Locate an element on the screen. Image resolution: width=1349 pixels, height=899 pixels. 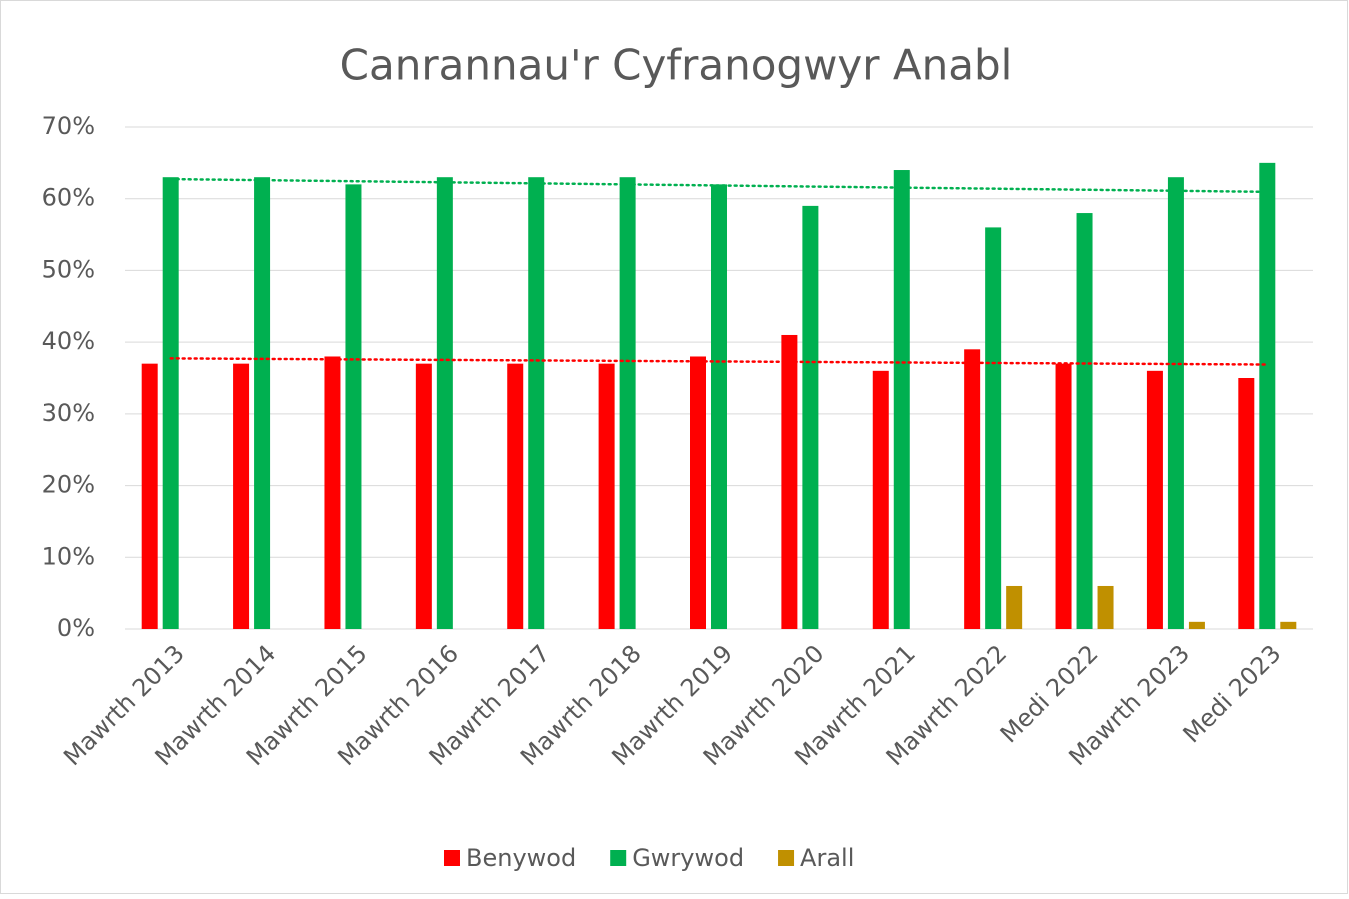
chart-title: Canrannau'r Cyfranogwyr Anabl is located at coordinates (676, 65).